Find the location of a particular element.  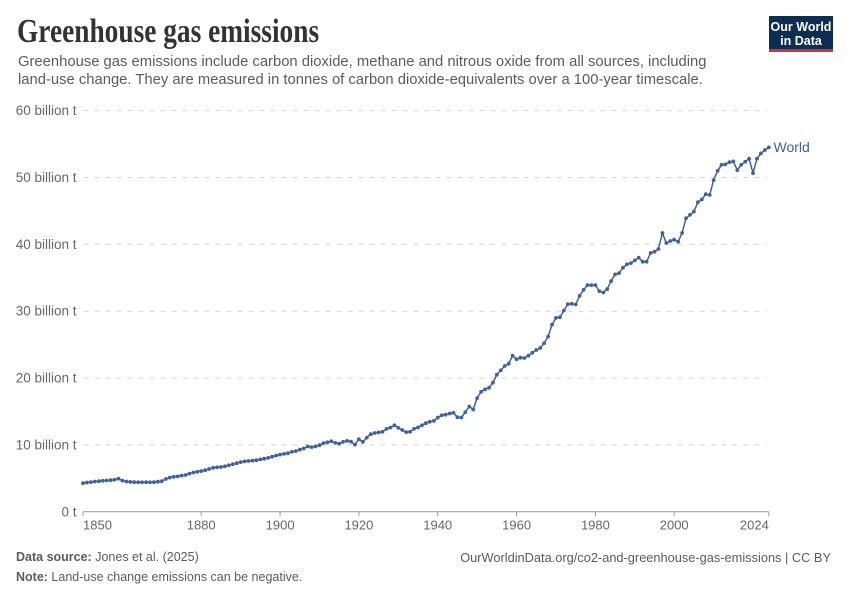

svg-text: 1980 is located at coordinates (595, 525).